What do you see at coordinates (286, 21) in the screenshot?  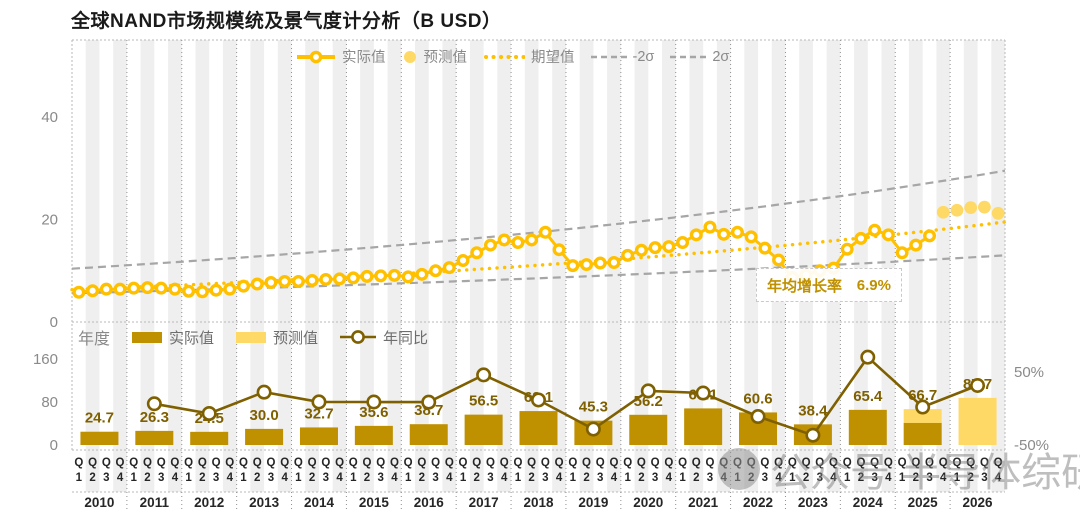 I see `page-title: 全球NAND市场规模统及景气度计分析（B USD）` at bounding box center [286, 21].